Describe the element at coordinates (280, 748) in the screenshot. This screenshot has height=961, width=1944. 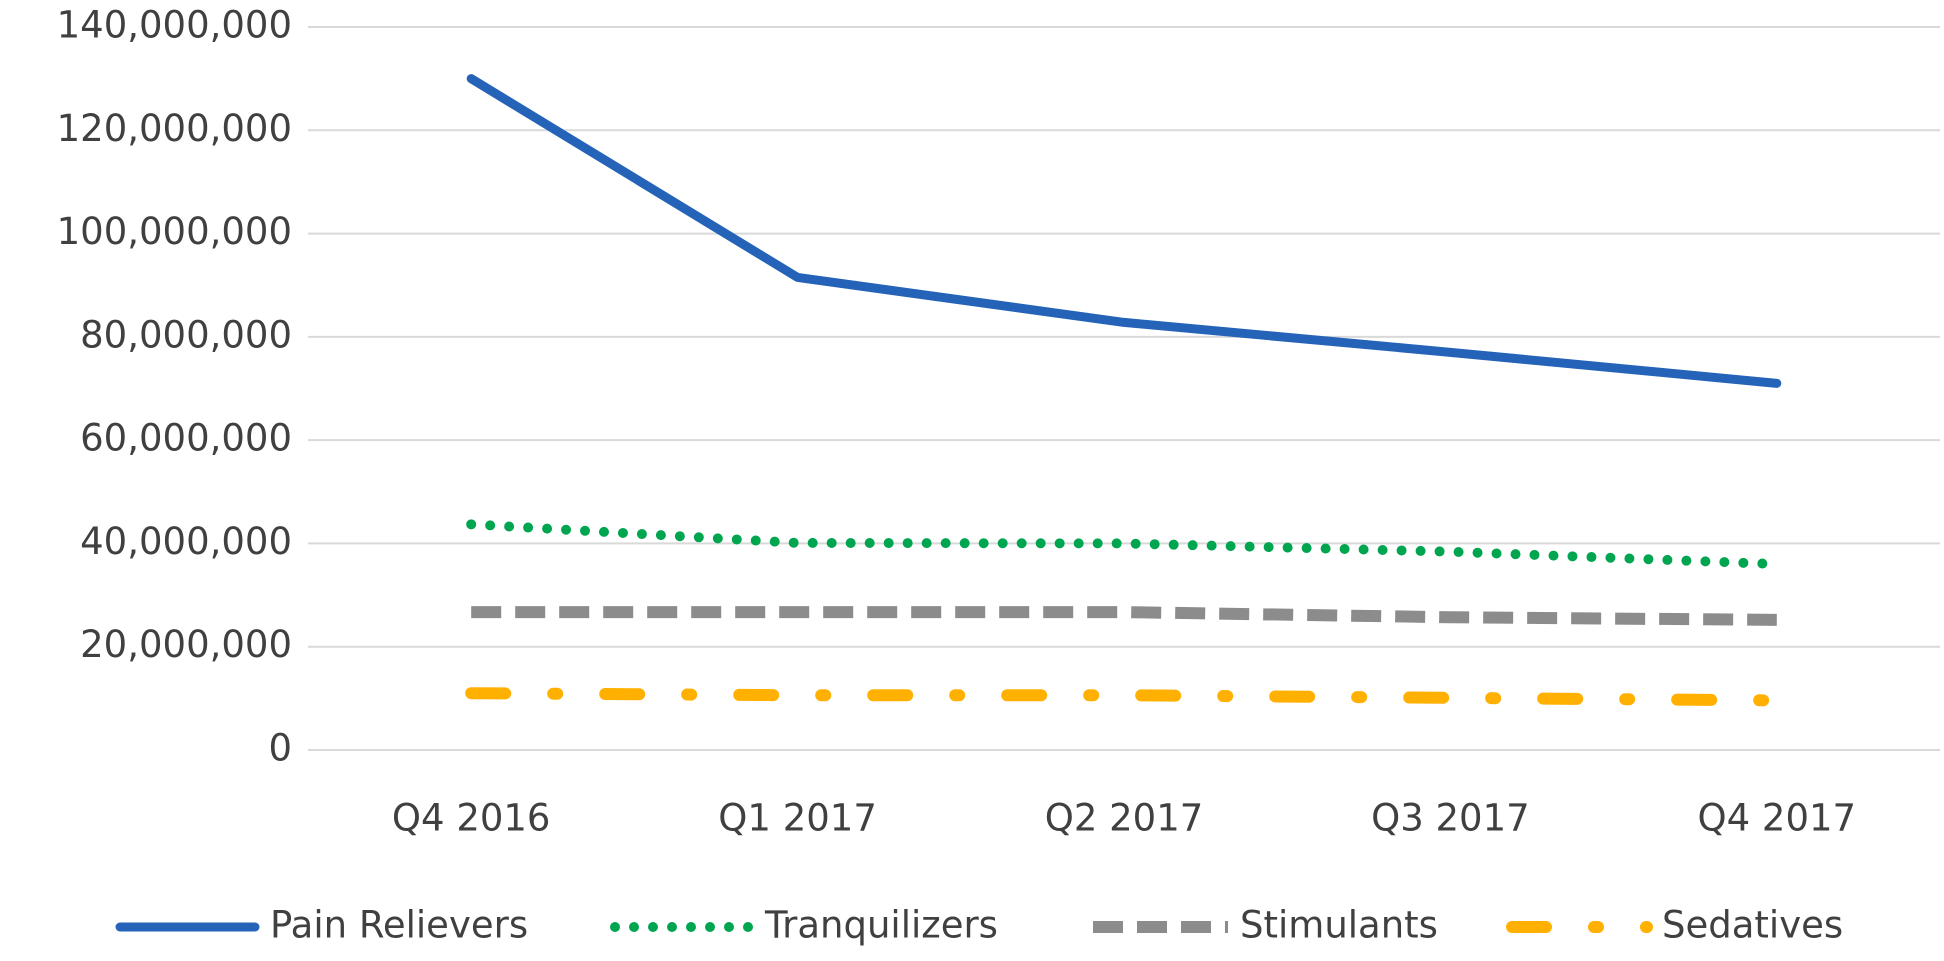
I see `y-tick-label: 0` at that location.